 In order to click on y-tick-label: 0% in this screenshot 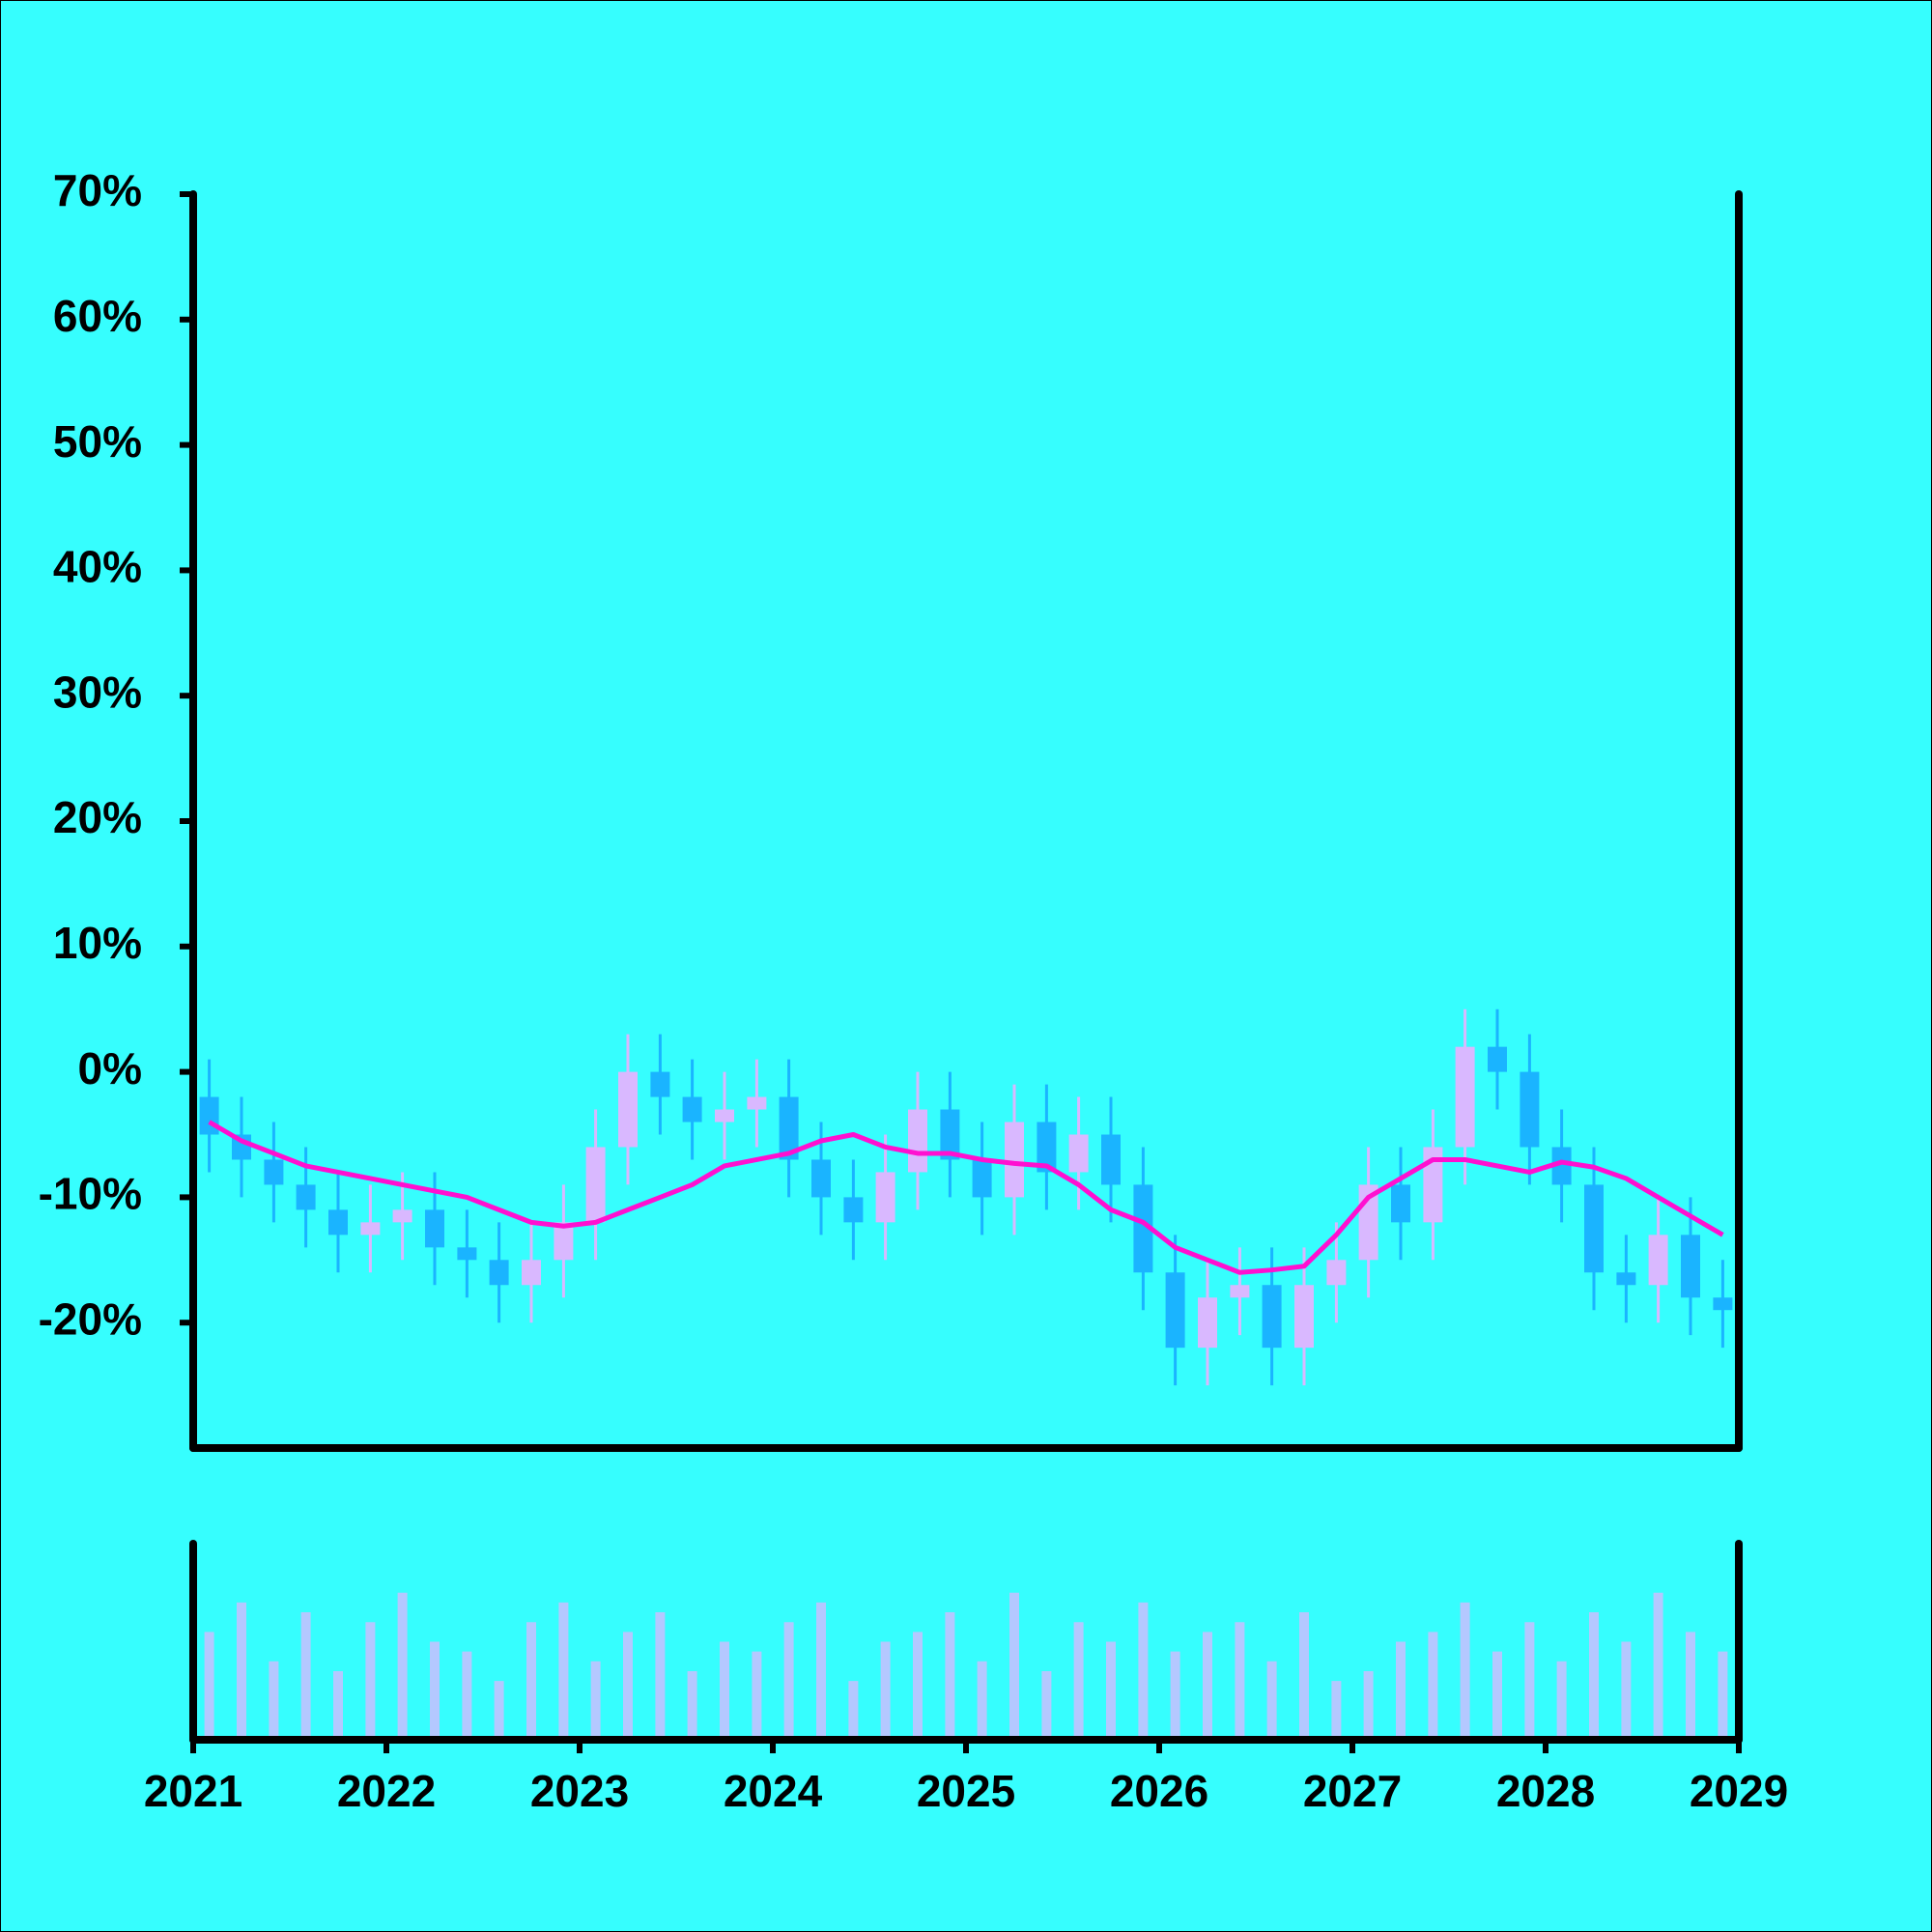, I will do `click(110, 1068)`.